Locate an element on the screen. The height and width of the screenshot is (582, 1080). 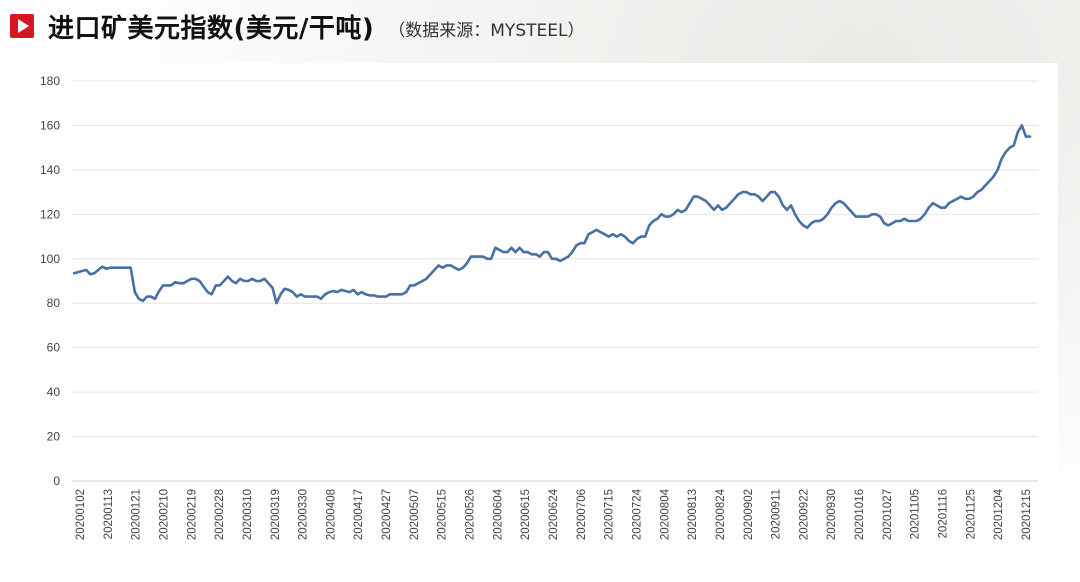
x-tick-label: 20201016 is located at coordinates (860, 514).